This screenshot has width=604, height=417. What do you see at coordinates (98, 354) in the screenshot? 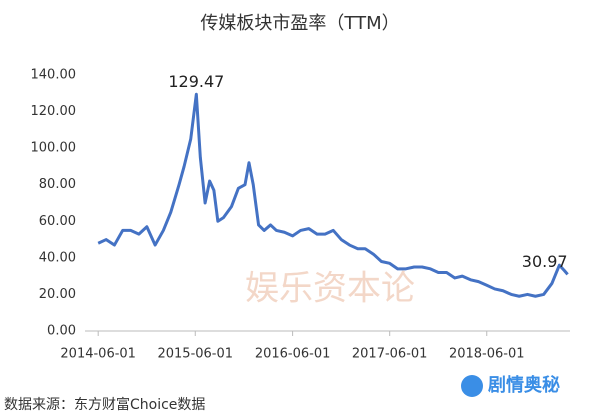
I see `x-tick-label: 2014-06-01` at bounding box center [98, 354].